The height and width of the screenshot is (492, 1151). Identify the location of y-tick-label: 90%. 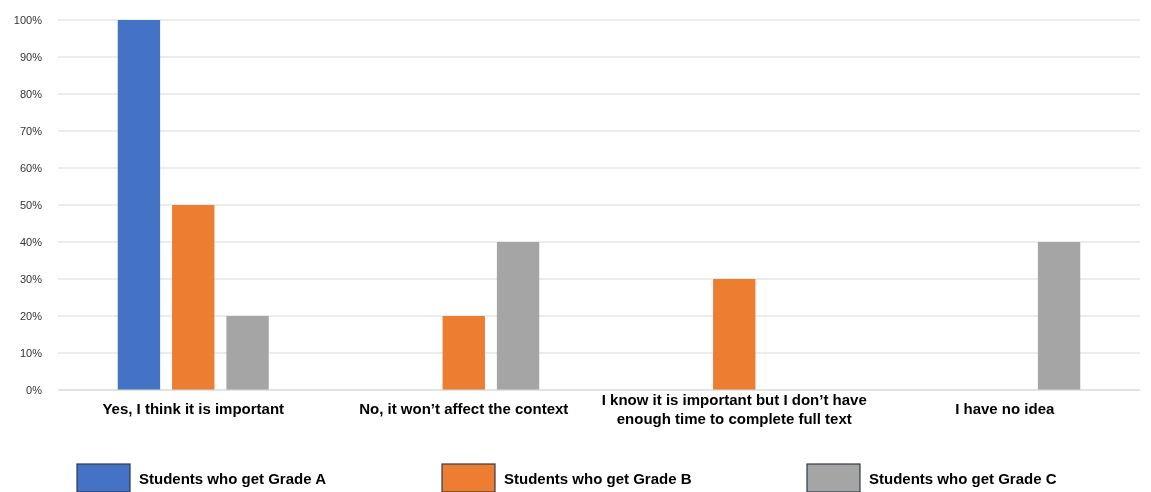
(31, 57).